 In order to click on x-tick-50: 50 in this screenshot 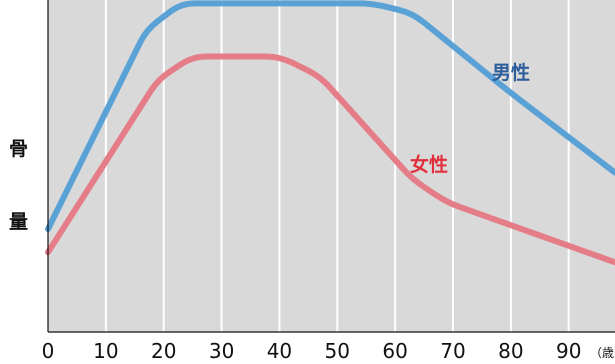, I will do `click(337, 351)`.